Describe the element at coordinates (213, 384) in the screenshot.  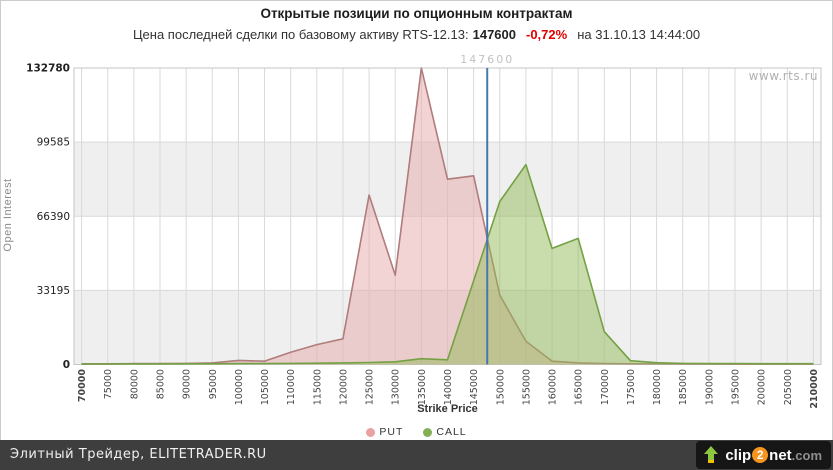
I see `x-tick-label: 95000` at that location.